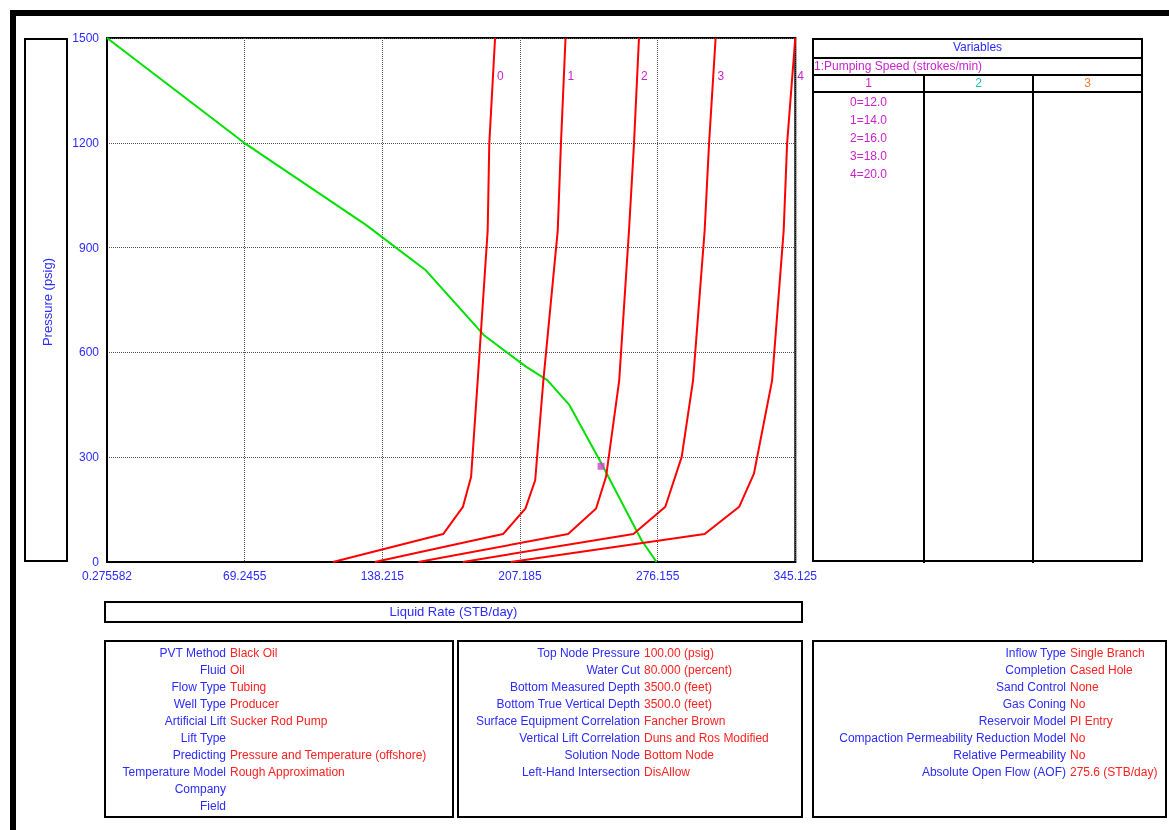  Describe the element at coordinates (89, 352) in the screenshot. I see `y-tick-label: 600` at that location.